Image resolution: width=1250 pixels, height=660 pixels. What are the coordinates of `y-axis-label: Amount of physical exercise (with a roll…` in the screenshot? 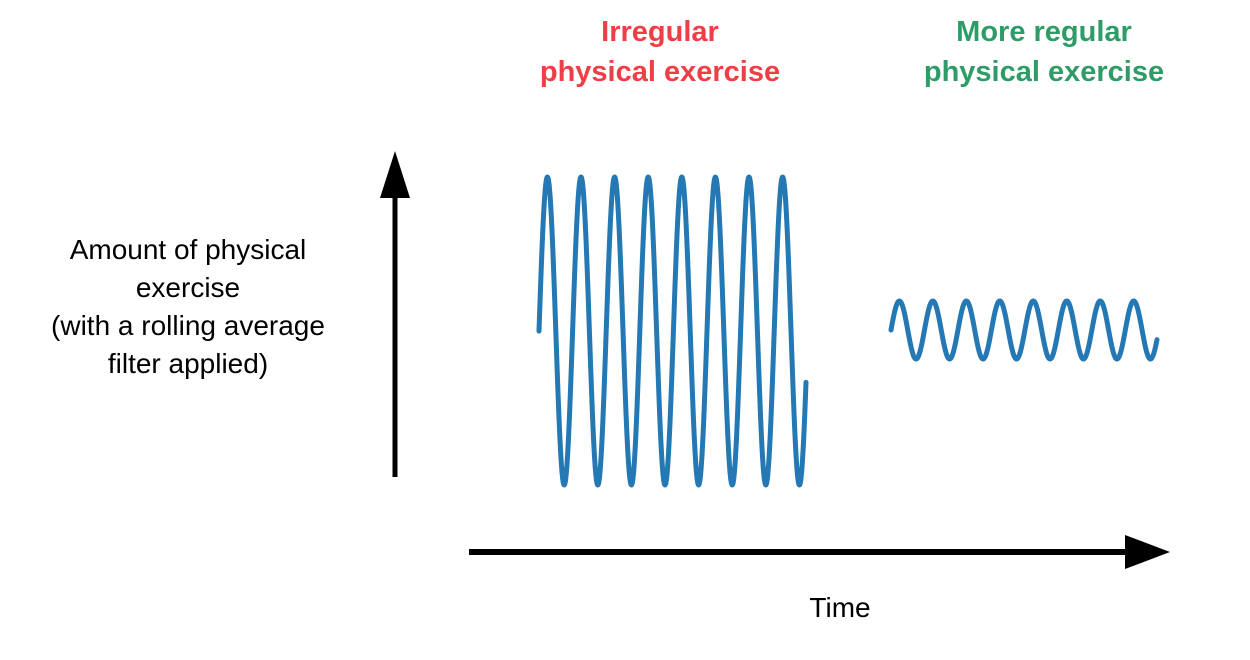 It's located at (188, 307).